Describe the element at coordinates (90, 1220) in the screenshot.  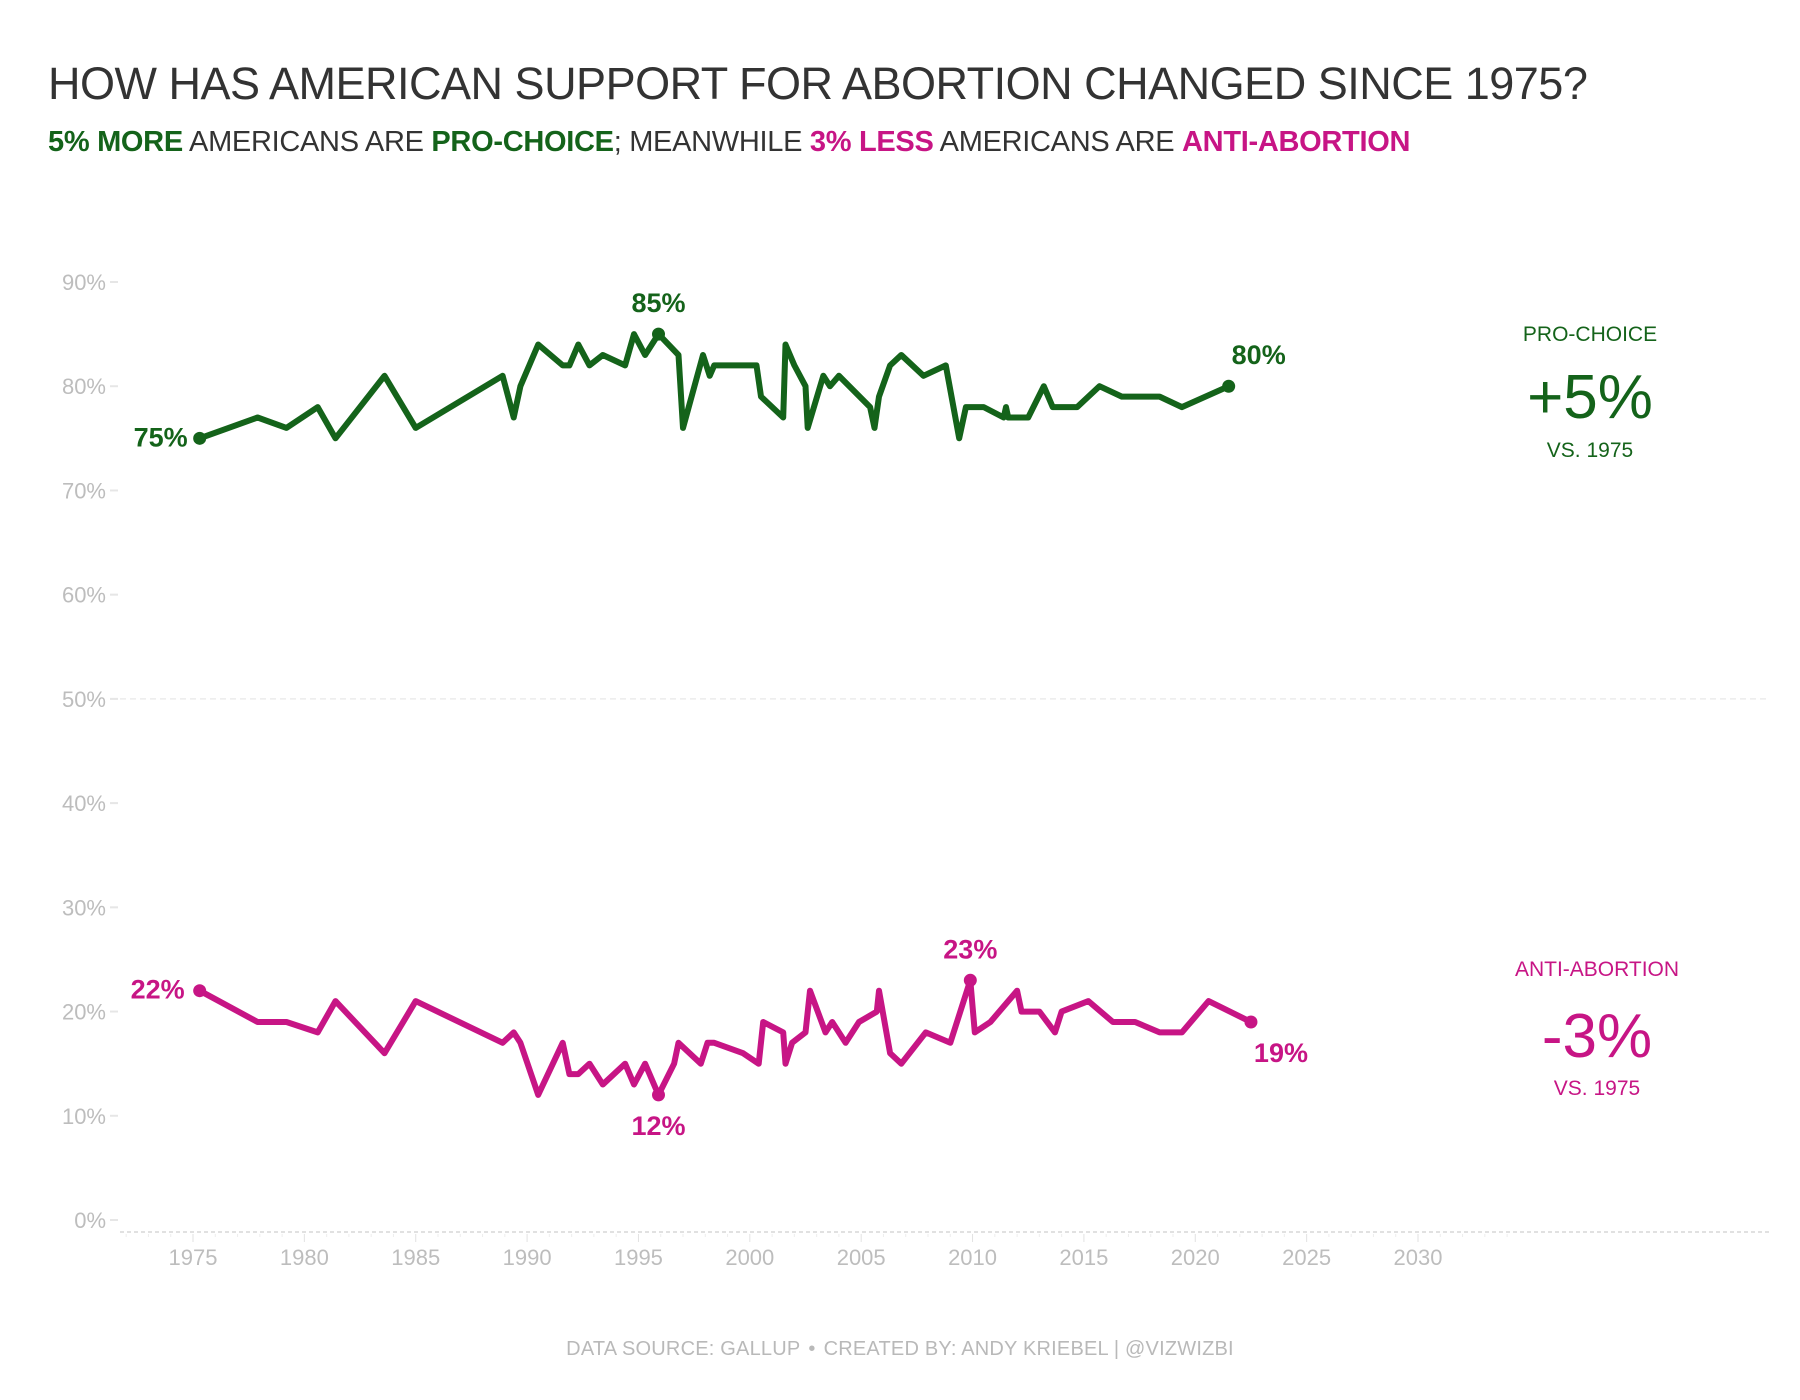
I see `y-tick-label: 0%` at that location.